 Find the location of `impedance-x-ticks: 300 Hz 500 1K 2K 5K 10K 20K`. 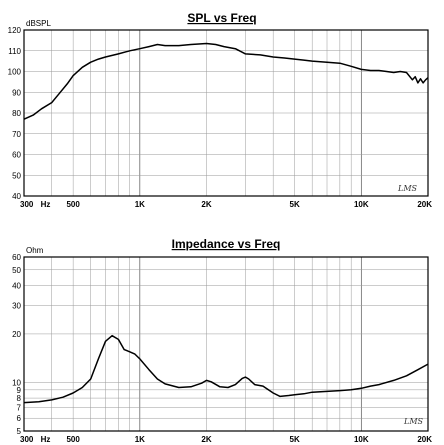

impedance-x-ticks: 300 Hz 500 1K 2K 5K 10K 20K is located at coordinates (226, 439).